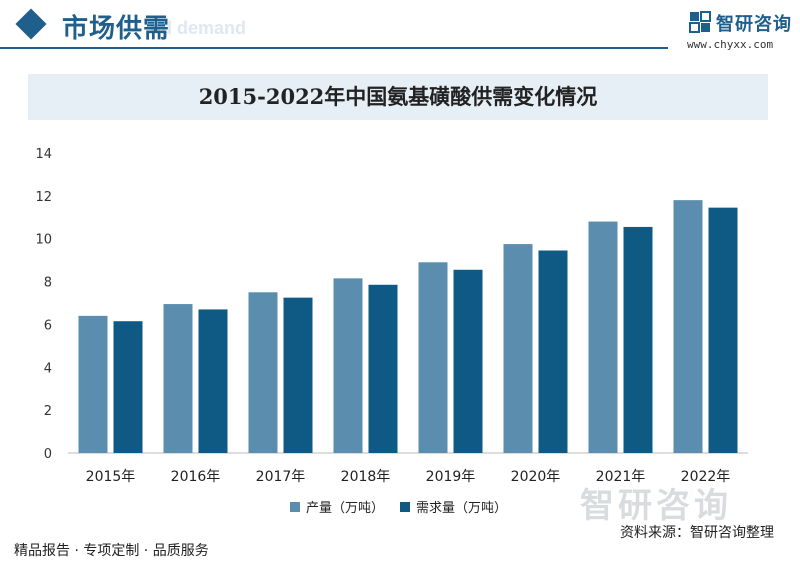  What do you see at coordinates (621, 477) in the screenshot?
I see `x-tick-label: 2021年` at bounding box center [621, 477].